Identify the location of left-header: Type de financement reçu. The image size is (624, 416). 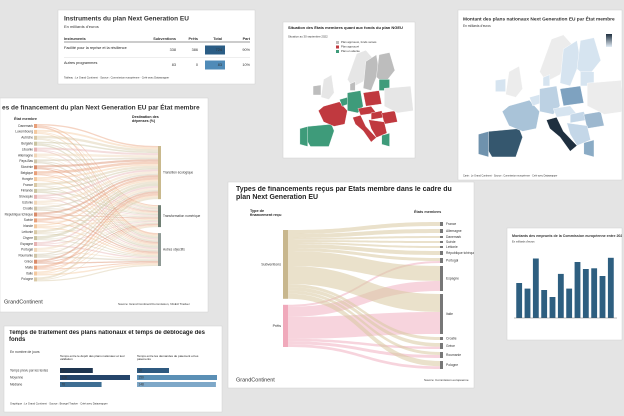
(266, 213).